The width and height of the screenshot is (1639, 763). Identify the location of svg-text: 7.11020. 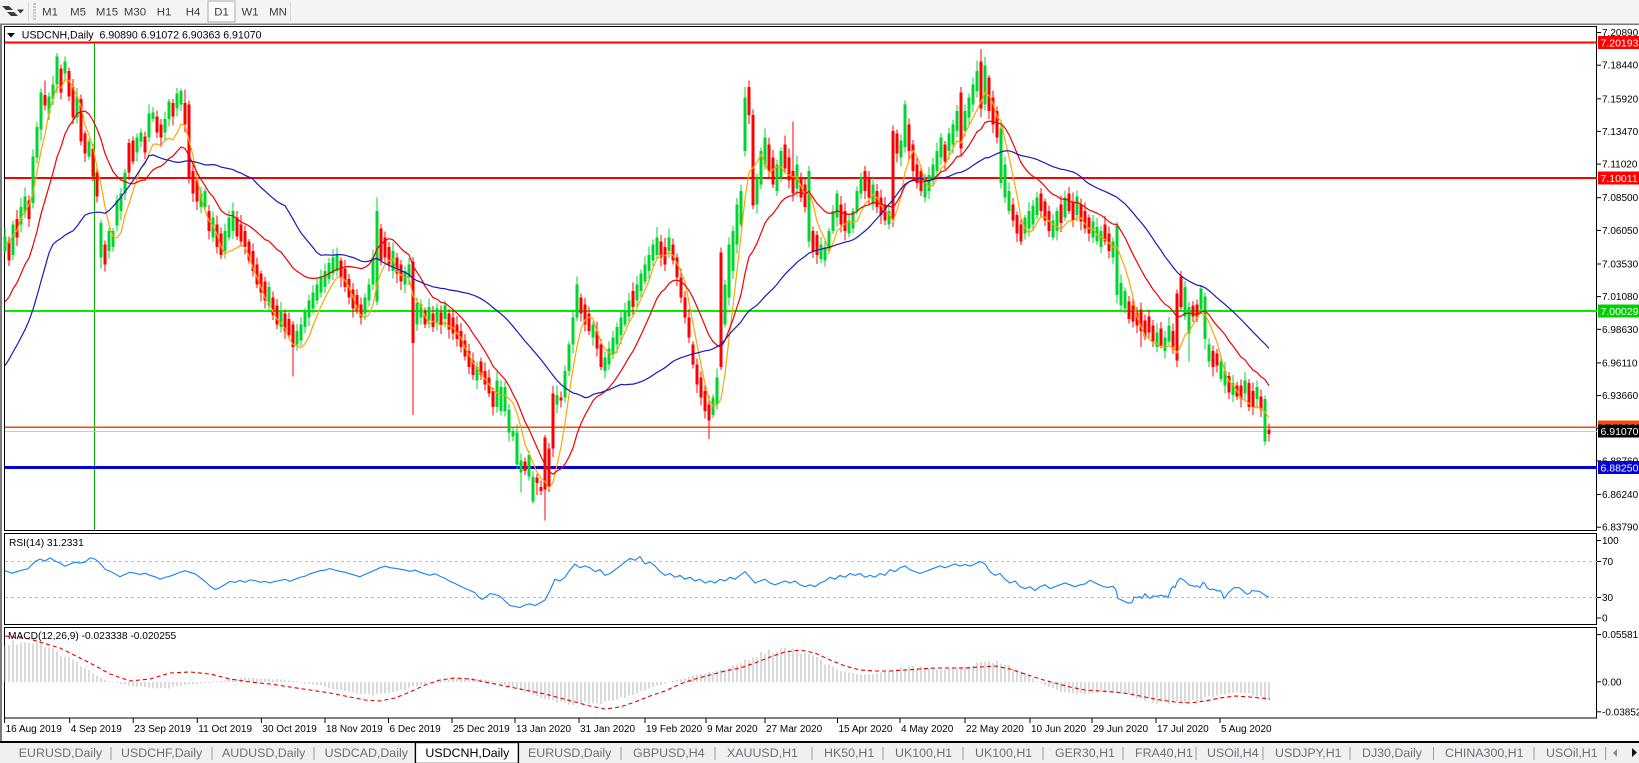
(1620, 165).